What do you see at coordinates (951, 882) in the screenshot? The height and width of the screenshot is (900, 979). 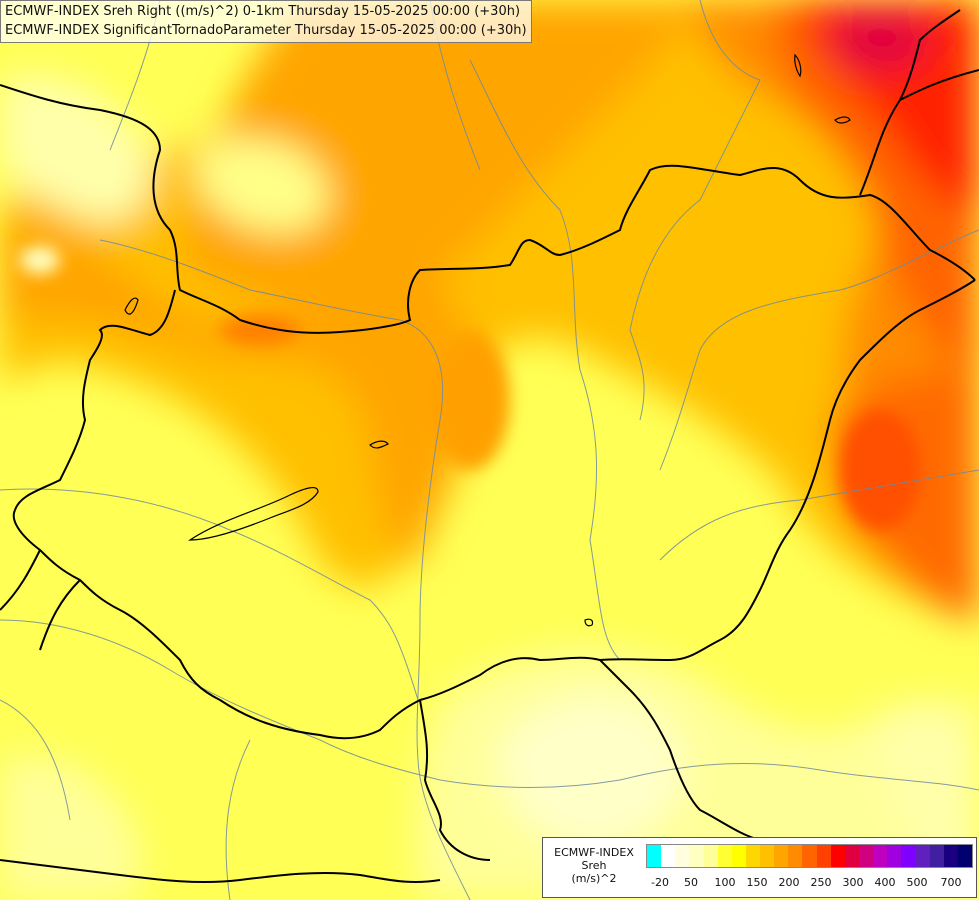 I see `legend-tick-label: 700` at bounding box center [951, 882].